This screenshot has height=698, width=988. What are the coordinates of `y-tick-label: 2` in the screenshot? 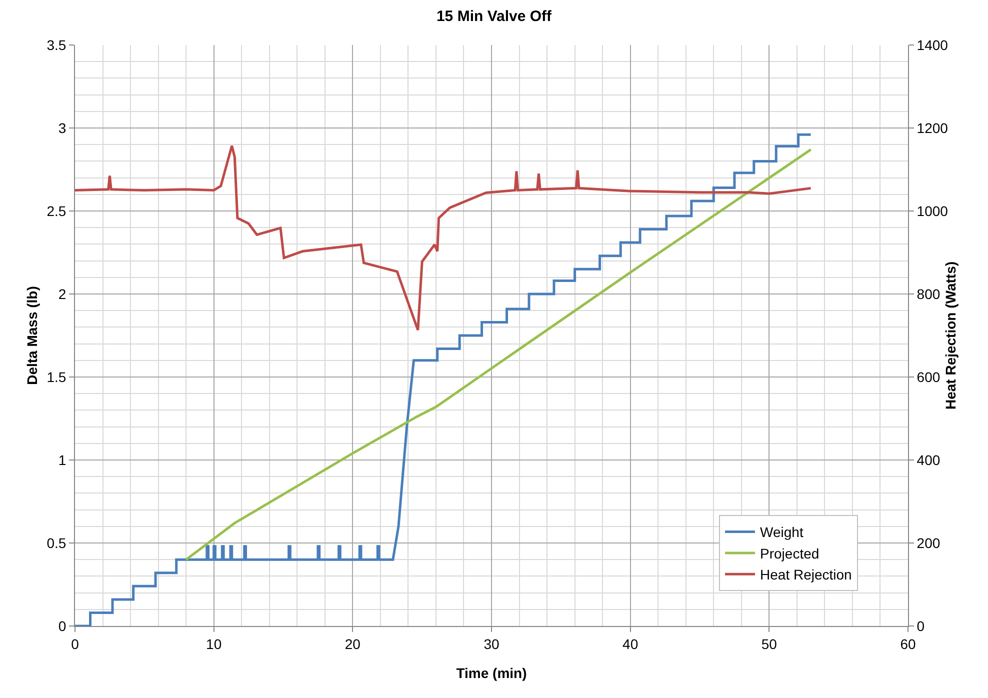 It's located at (62, 294).